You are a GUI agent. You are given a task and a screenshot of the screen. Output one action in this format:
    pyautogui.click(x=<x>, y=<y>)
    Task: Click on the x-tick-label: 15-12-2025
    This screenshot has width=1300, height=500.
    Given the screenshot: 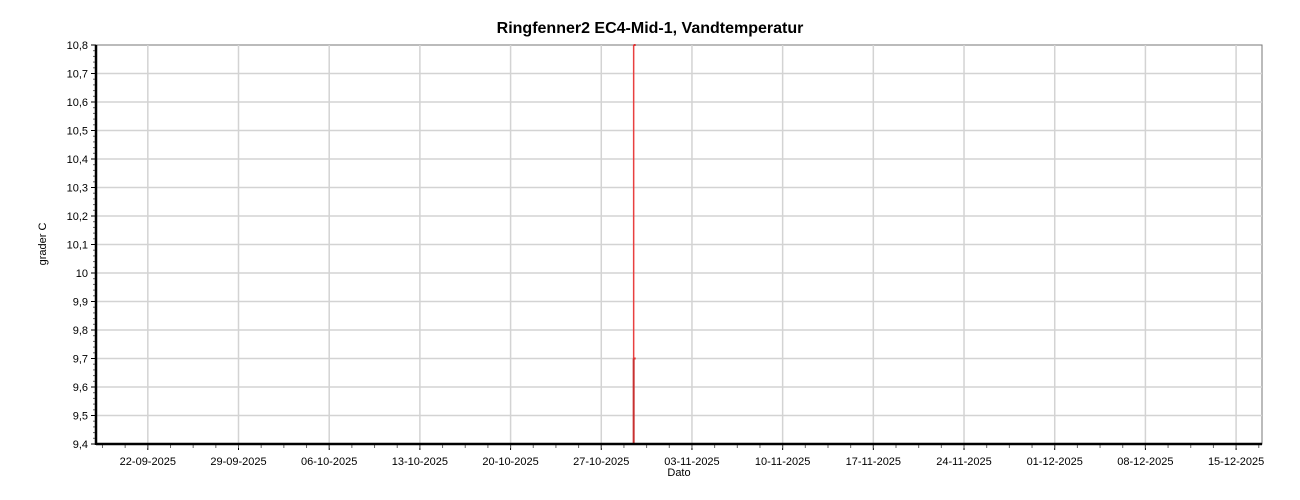 What is the action you would take?
    pyautogui.click(x=1236, y=462)
    